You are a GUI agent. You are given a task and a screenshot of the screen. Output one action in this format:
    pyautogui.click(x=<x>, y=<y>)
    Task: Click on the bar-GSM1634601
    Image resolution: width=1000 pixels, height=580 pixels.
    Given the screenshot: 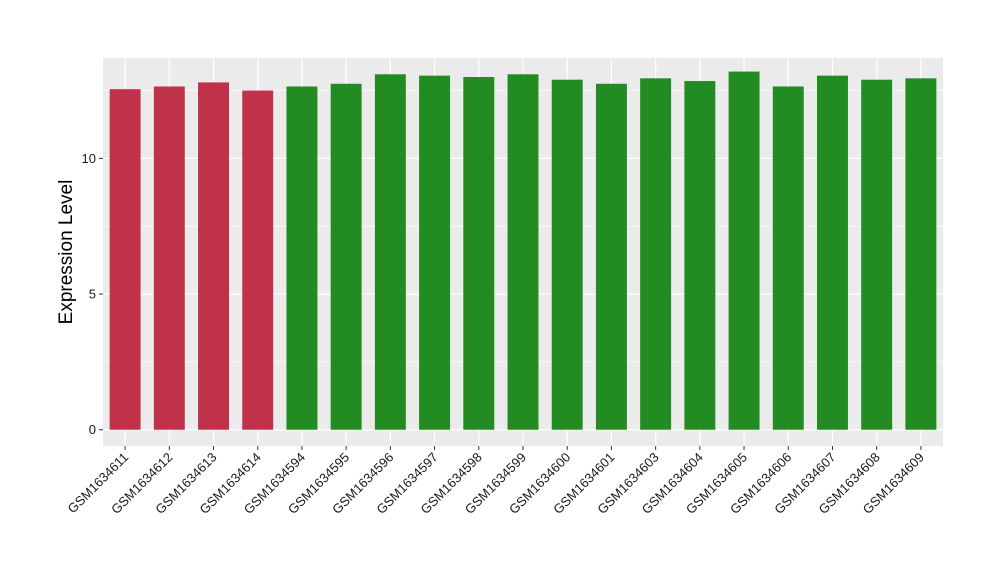 What is the action you would take?
    pyautogui.click(x=611, y=256)
    